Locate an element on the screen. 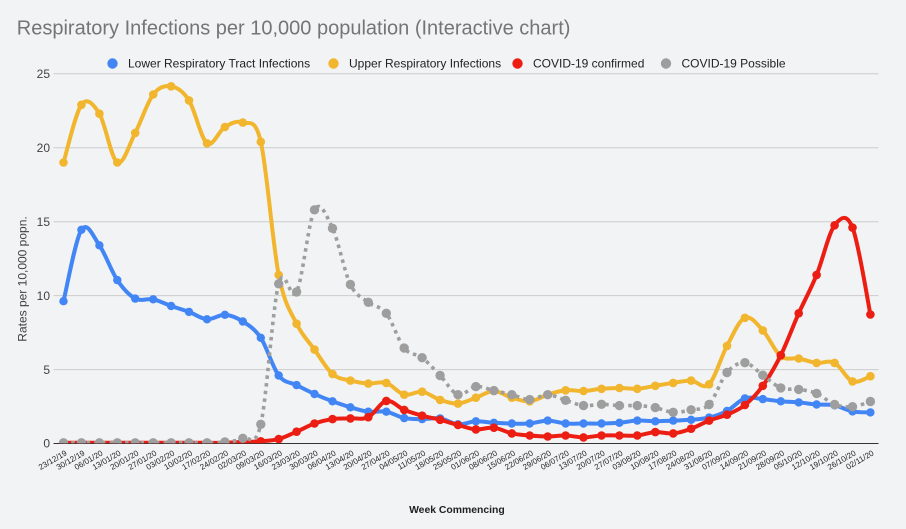 The image size is (906, 529). svg-text: Rates per 10,000 popn. is located at coordinates (23, 278).